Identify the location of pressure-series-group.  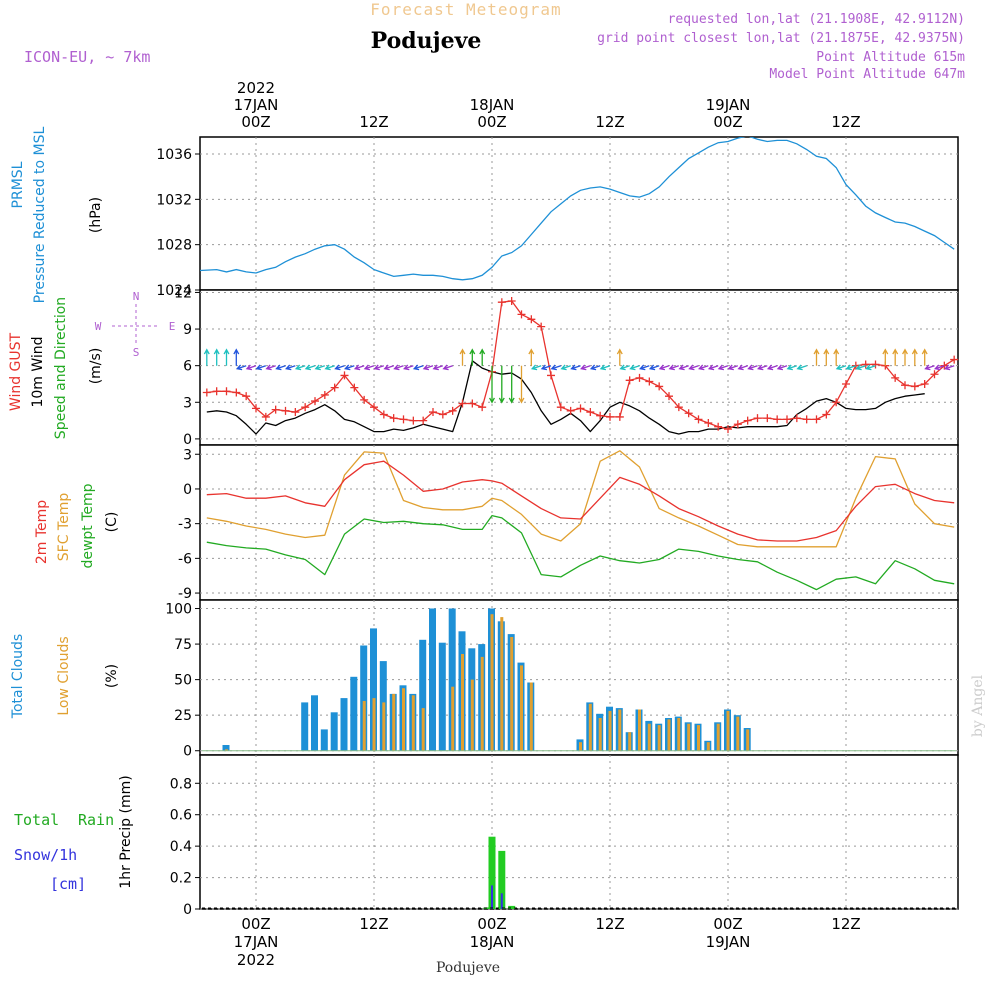
(577, 209).